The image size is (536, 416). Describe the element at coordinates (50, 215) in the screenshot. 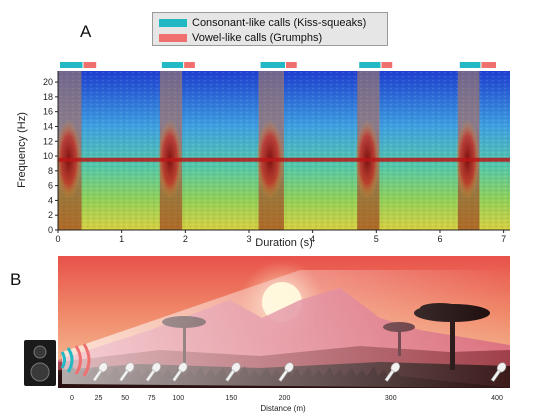

I see `y-tick-label-1: 2` at that location.